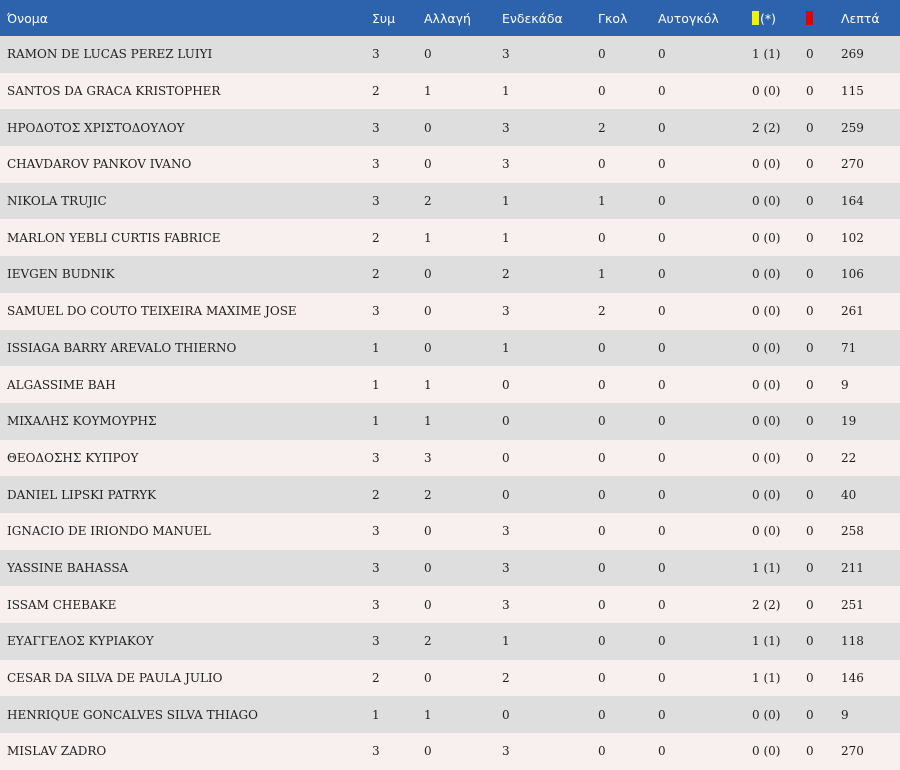 Image resolution: width=900 pixels, height=770 pixels. I want to click on column-header-name: Όνομα, so click(27, 18).